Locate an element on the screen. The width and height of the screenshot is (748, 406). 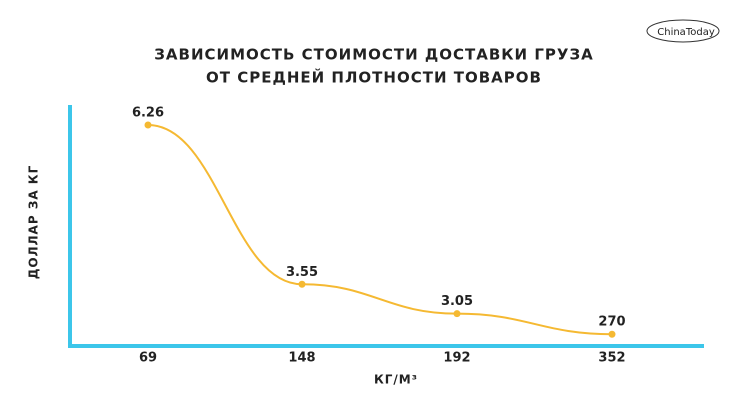
chart-title: ЗАВИСИМОСТЬ СТОИМОСТИ ДОСТАВКИ ГРУЗА is located at coordinates (373, 55).